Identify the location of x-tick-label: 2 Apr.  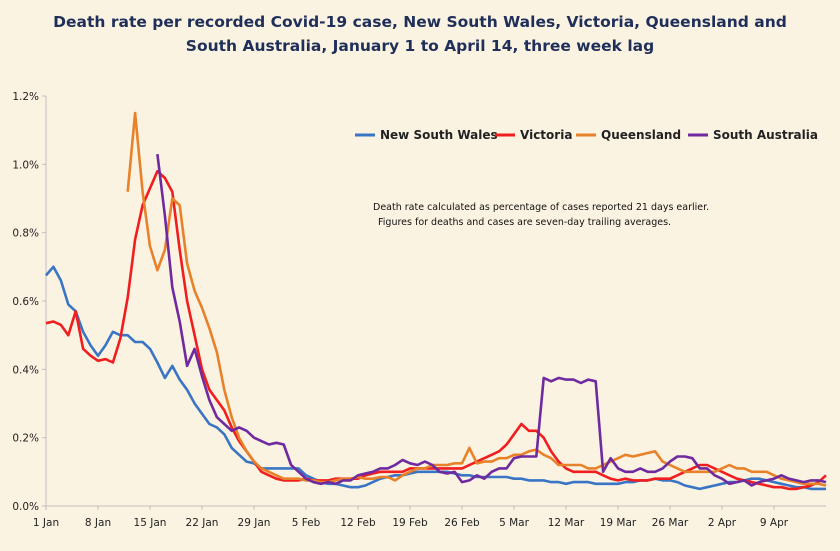
(722, 523).